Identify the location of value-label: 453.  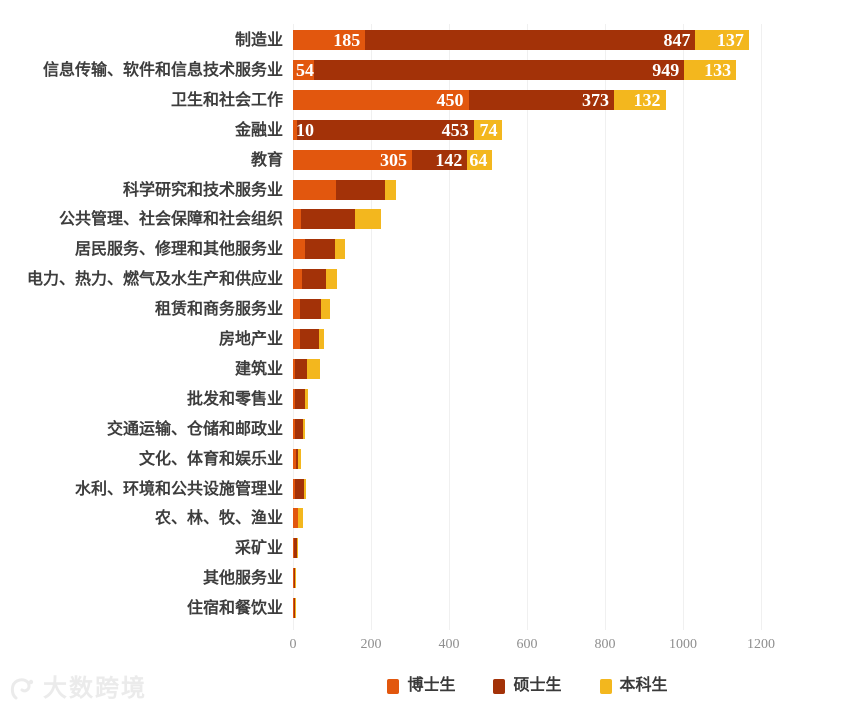
(455, 129).